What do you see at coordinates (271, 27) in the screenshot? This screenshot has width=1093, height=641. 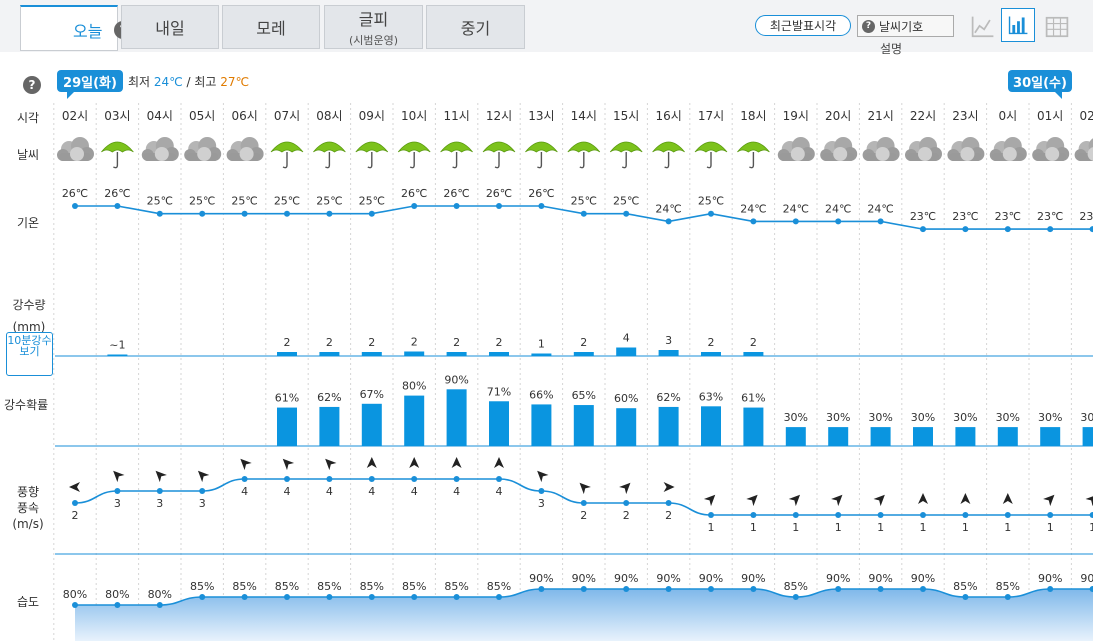 I see `tab-day-after: 모레` at bounding box center [271, 27].